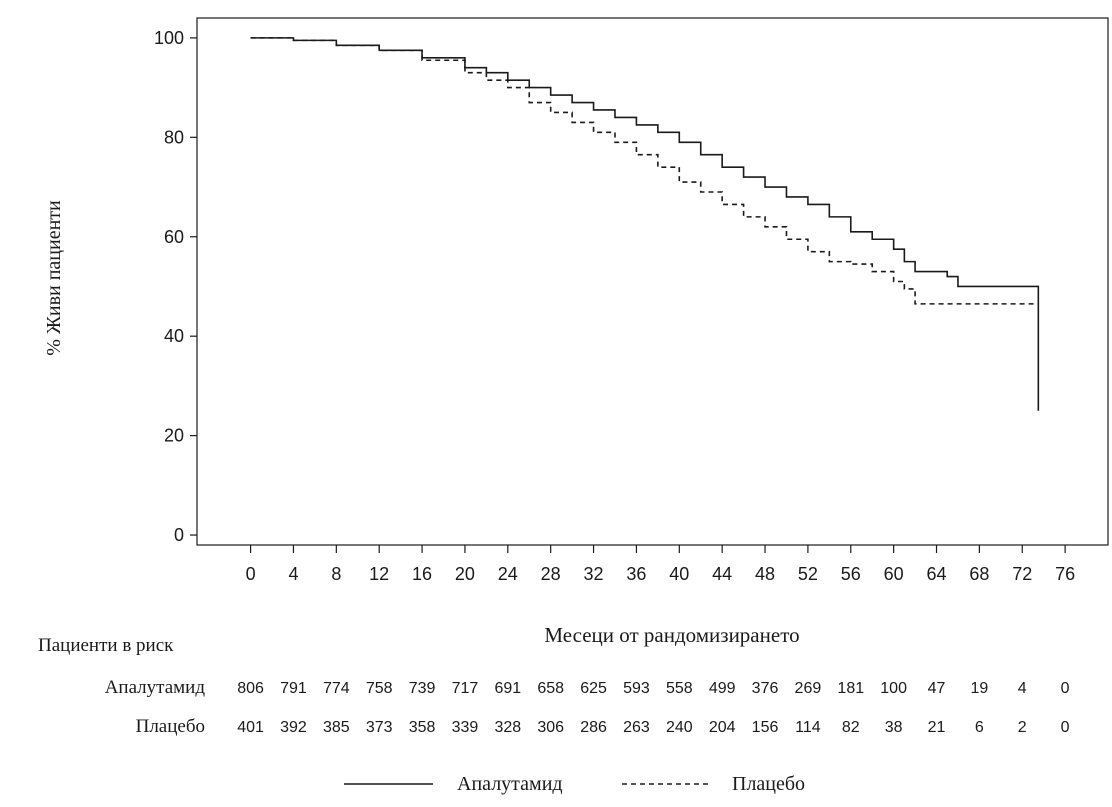 This screenshot has height=807, width=1112. What do you see at coordinates (768, 784) in the screenshot?
I see `legend-label: Плацебо` at bounding box center [768, 784].